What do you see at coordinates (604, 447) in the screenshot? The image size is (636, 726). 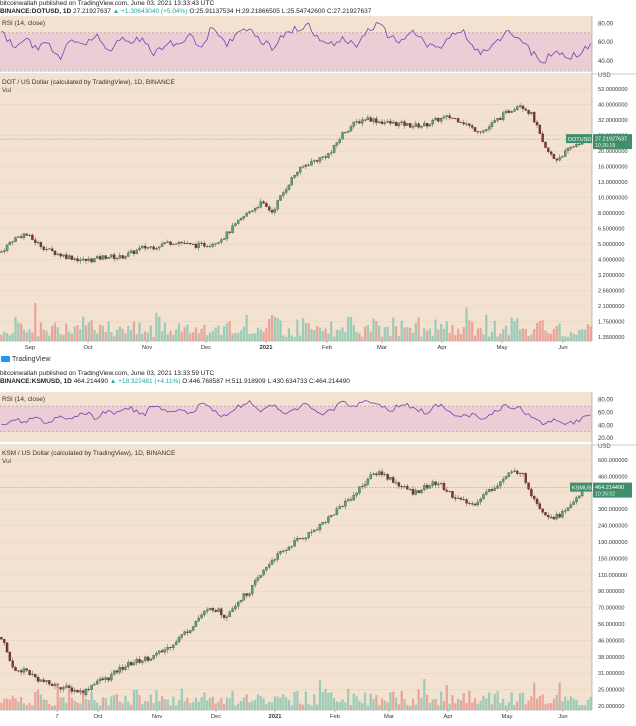 I see `axis-unit: USD` at bounding box center [604, 447].